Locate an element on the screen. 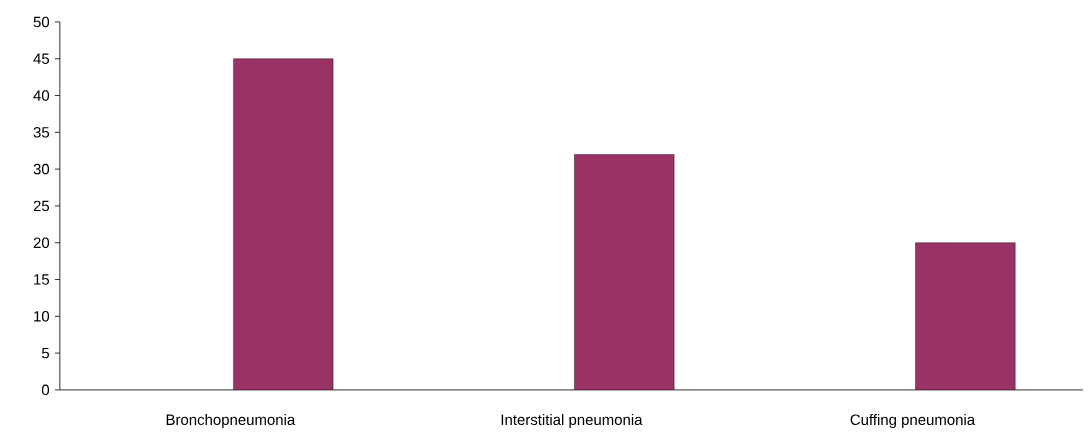 This screenshot has height=441, width=1088. y-tick-label: 40 is located at coordinates (41, 95).